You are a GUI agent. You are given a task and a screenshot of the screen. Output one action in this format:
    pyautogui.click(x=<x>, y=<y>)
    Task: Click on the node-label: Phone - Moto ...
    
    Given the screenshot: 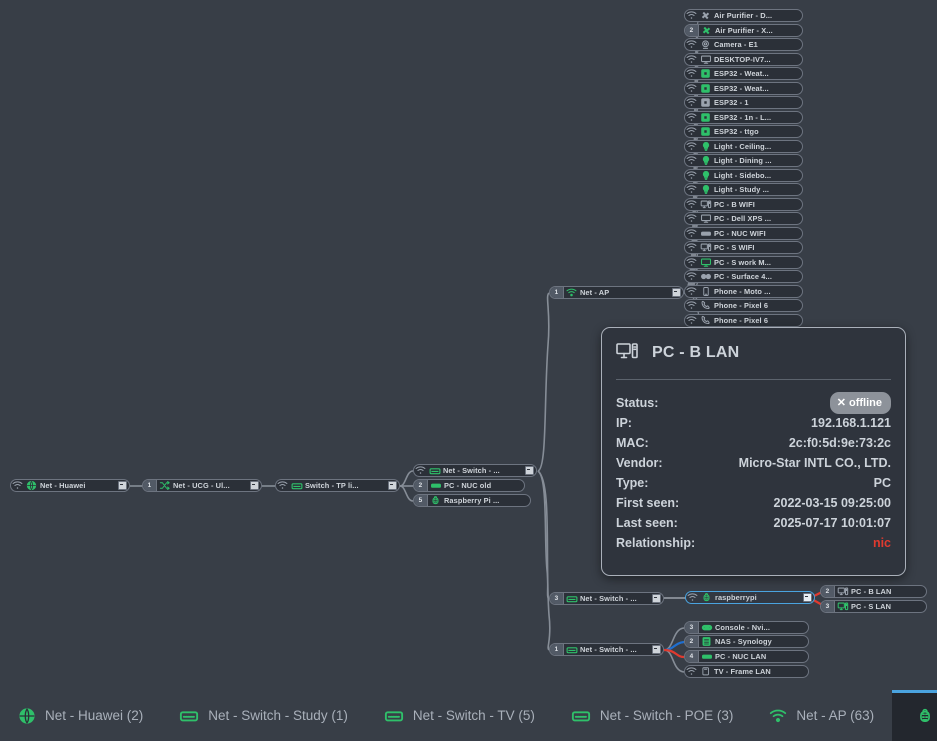 What is the action you would take?
    pyautogui.click(x=742, y=291)
    